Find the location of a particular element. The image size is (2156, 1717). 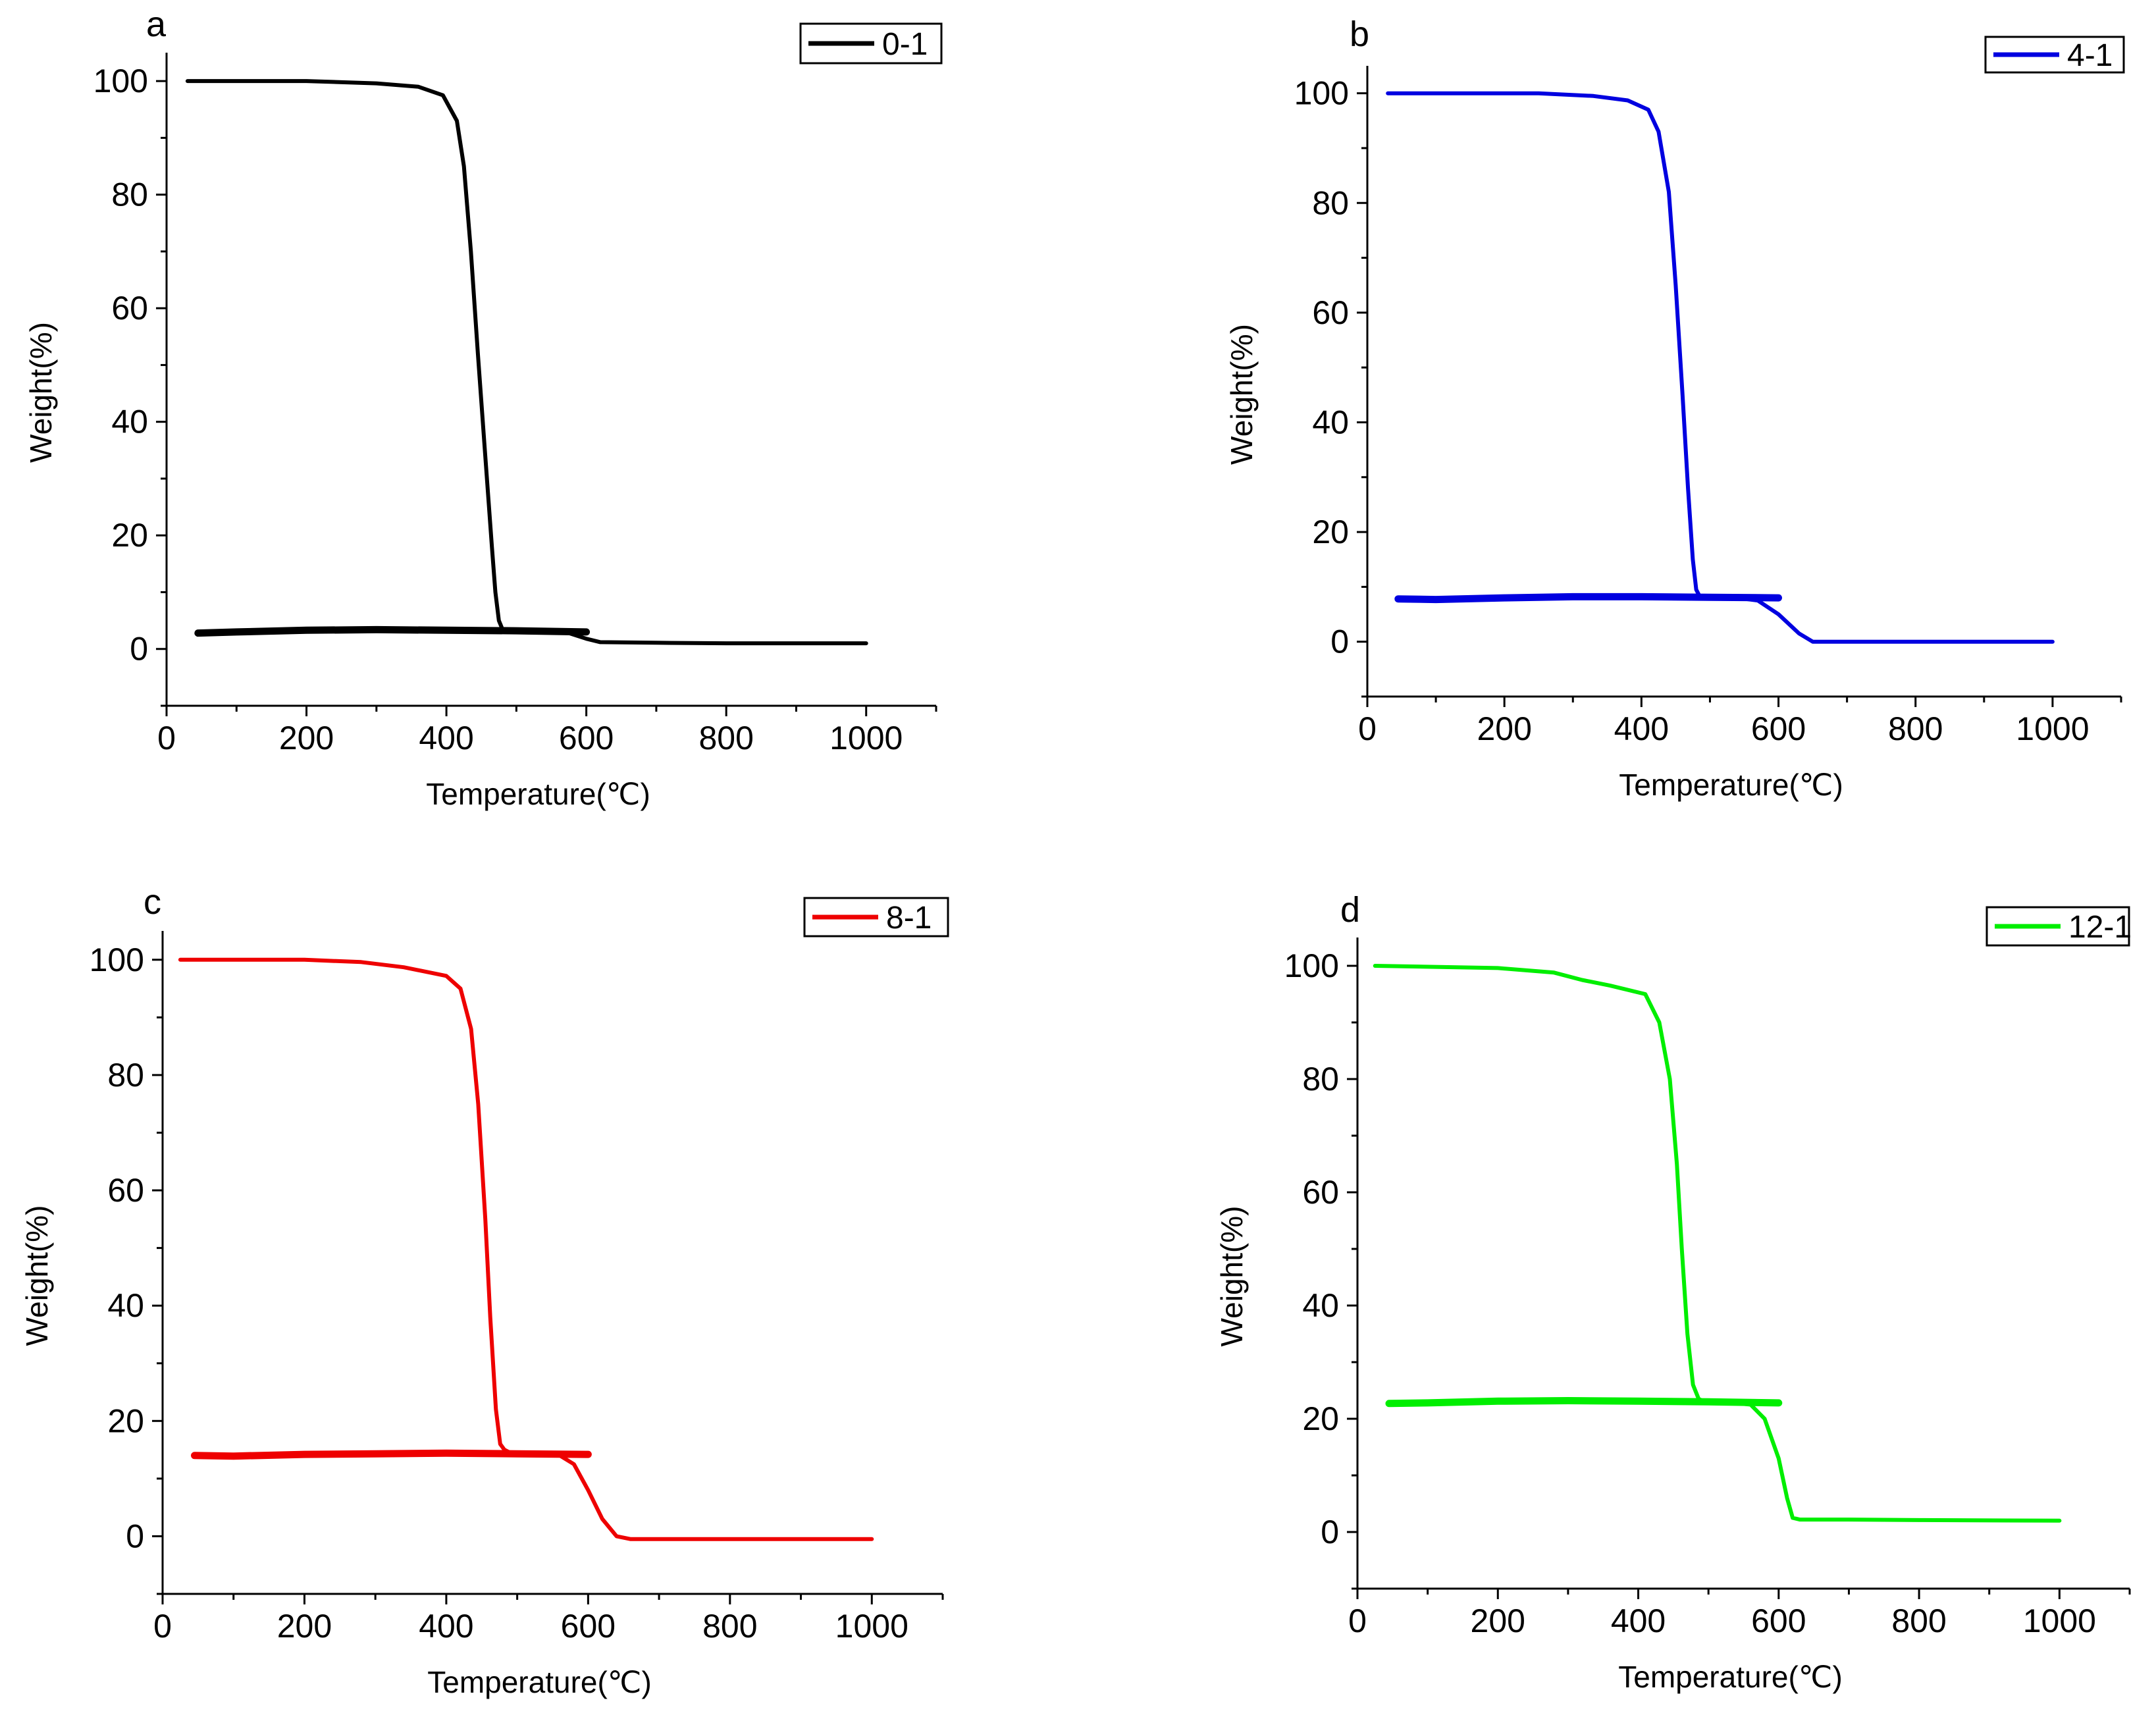

legend-label: 8-1 is located at coordinates (909, 918).